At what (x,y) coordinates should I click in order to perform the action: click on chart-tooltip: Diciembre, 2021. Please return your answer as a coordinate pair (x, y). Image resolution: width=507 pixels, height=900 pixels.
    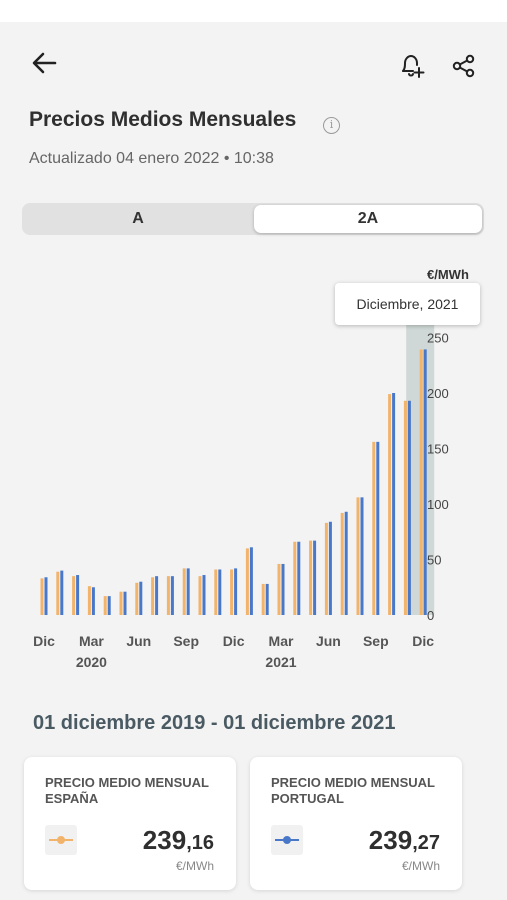
    Looking at the image, I should click on (407, 304).